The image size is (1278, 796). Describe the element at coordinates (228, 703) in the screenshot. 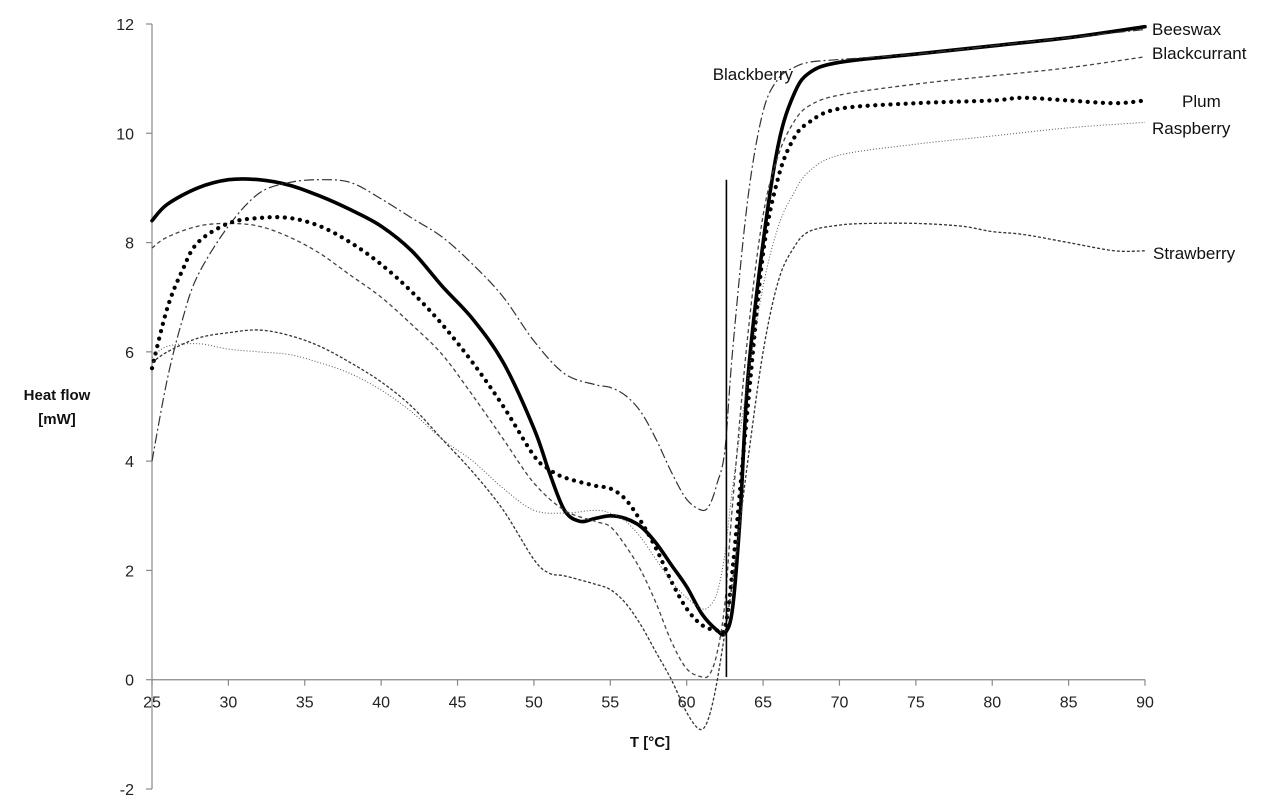

I see `x-tick-label: 30` at that location.